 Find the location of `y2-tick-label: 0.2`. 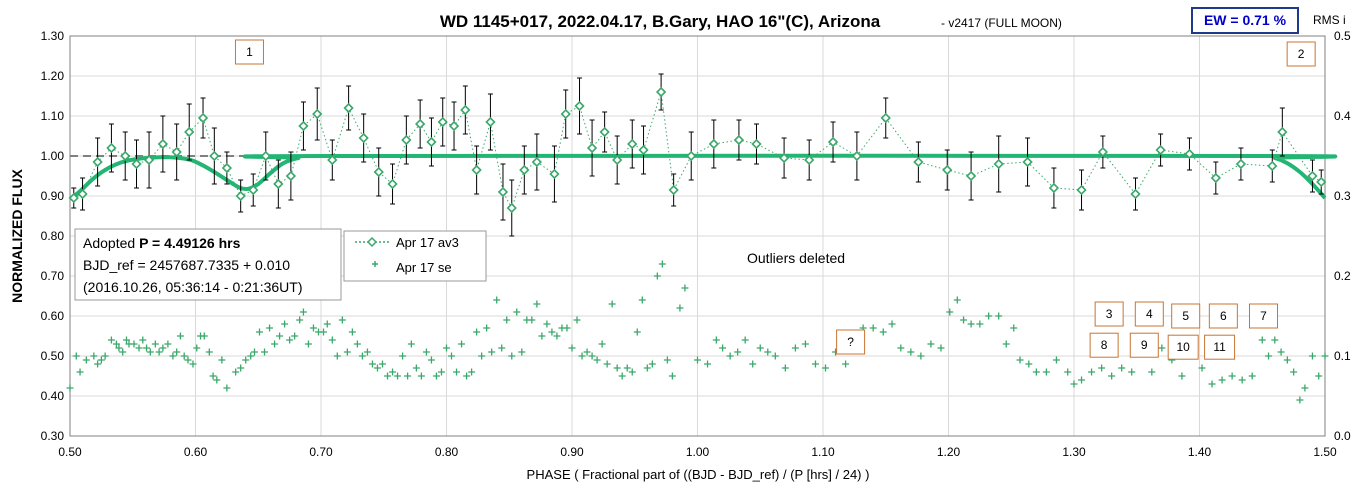

y2-tick-label: 0.2 is located at coordinates (1342, 276).